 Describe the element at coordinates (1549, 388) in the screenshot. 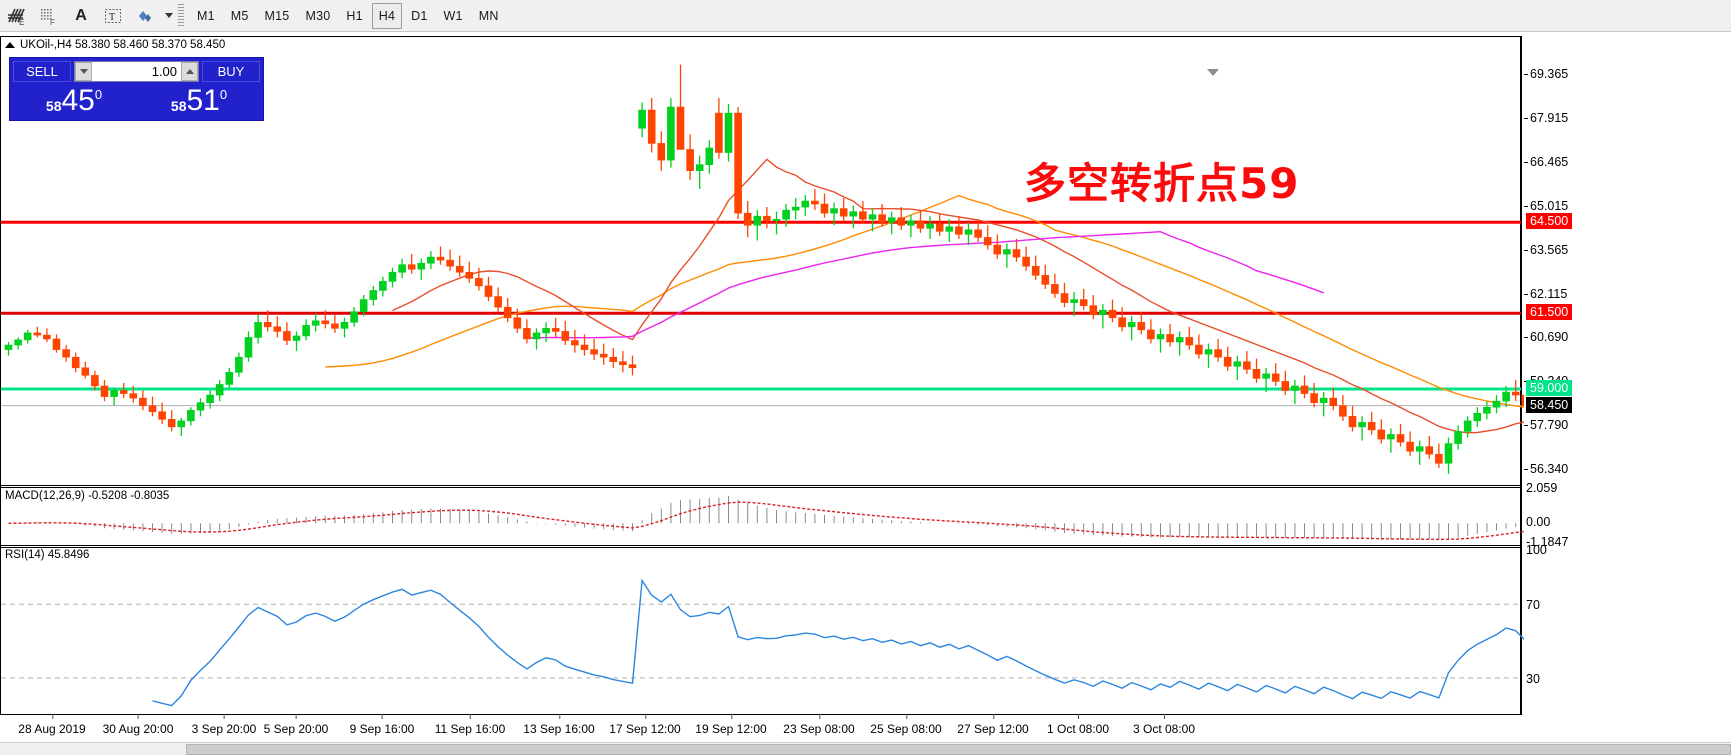

I see `price-badge-59-000: 59.000` at that location.